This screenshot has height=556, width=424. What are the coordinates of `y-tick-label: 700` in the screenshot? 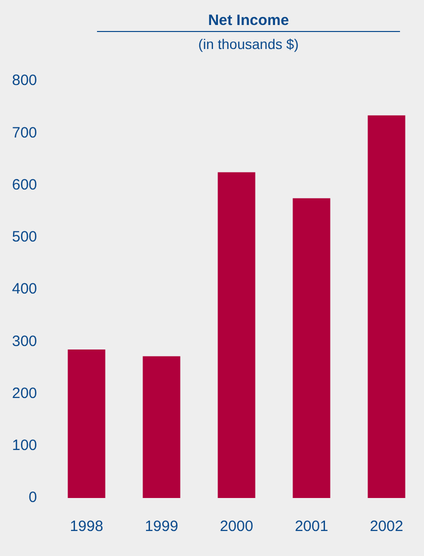 It's located at (25, 133).